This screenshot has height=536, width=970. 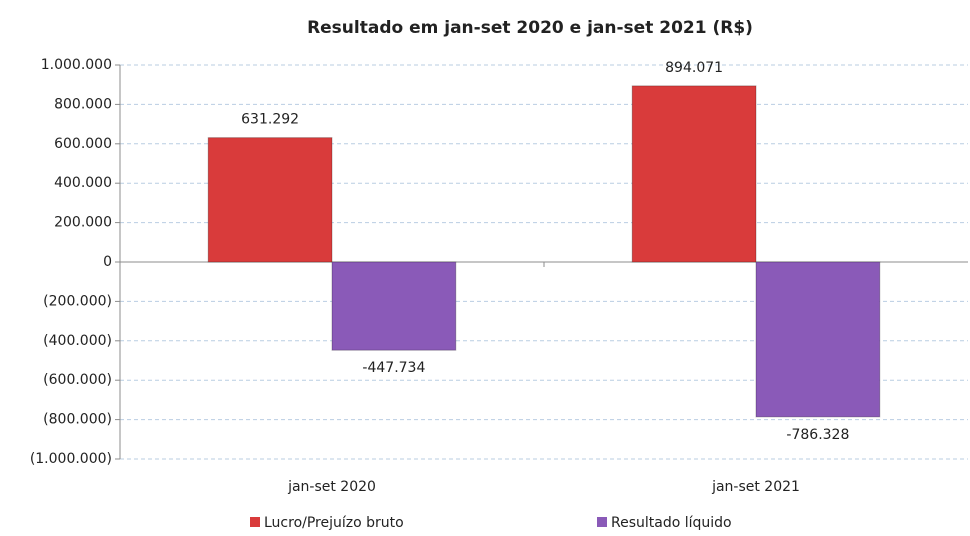 What do you see at coordinates (83, 183) in the screenshot?
I see `y-tick-label: 400.000` at bounding box center [83, 183].